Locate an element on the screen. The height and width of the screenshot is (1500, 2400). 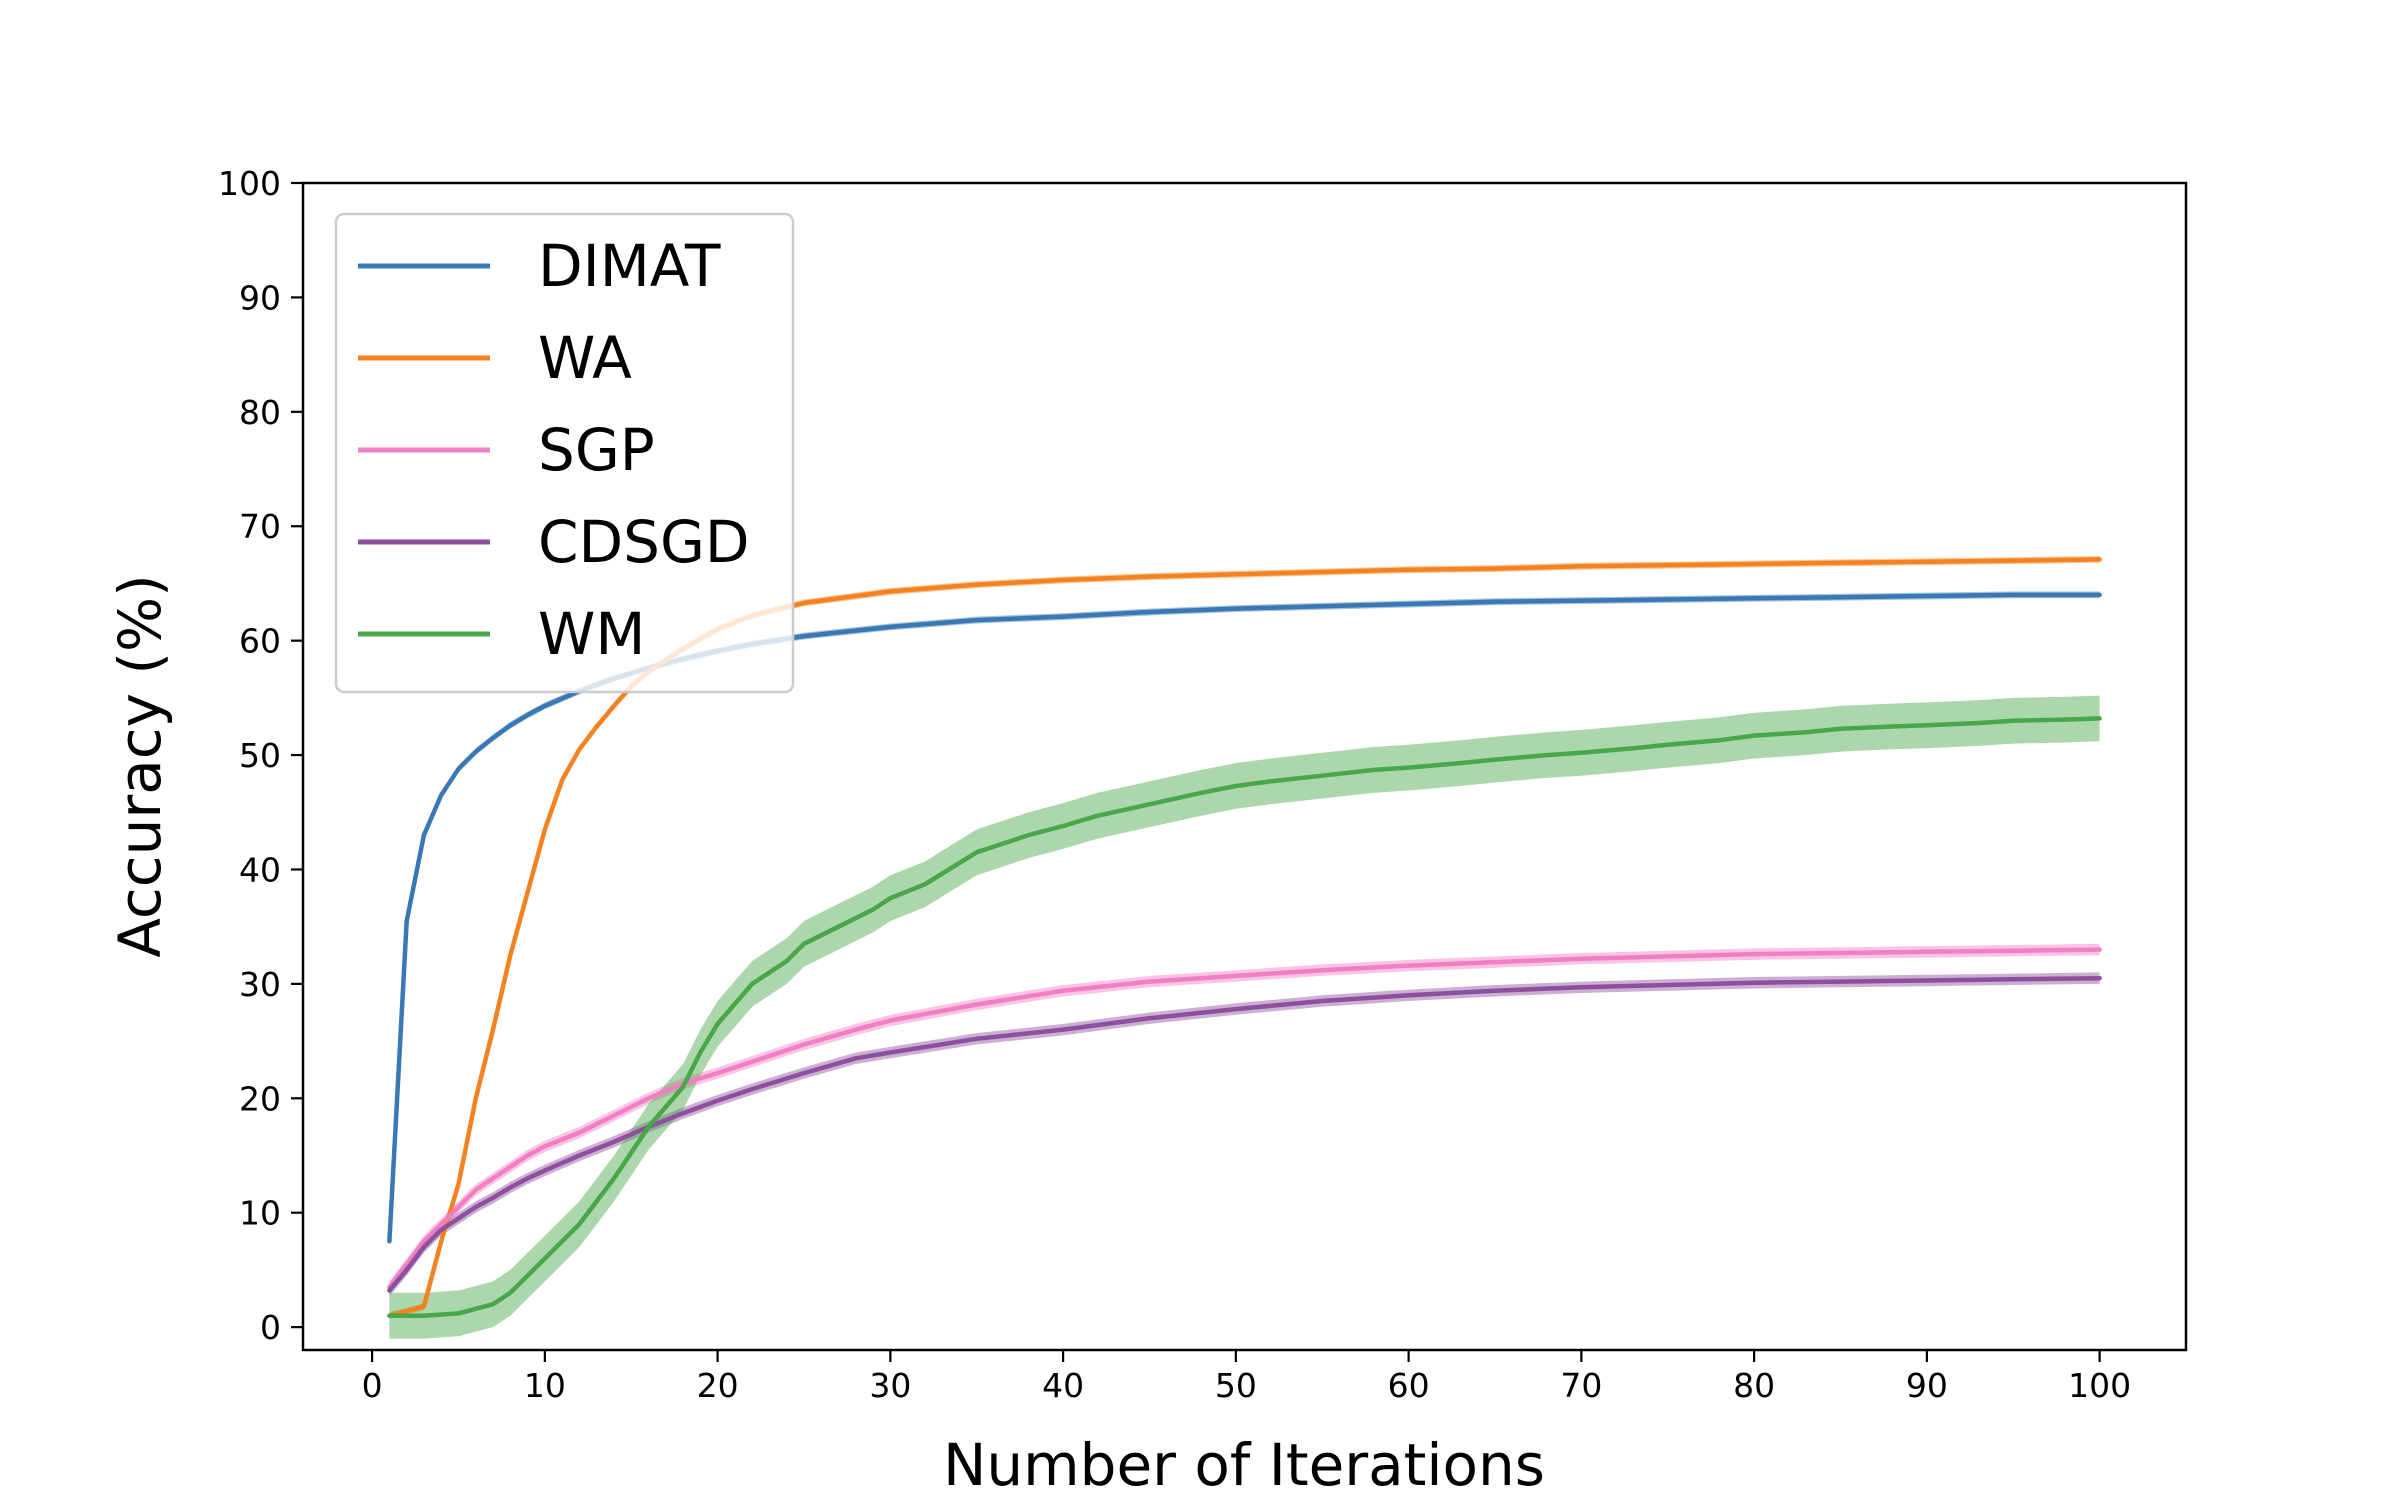
y-tick-label: 90 is located at coordinates (260, 297).